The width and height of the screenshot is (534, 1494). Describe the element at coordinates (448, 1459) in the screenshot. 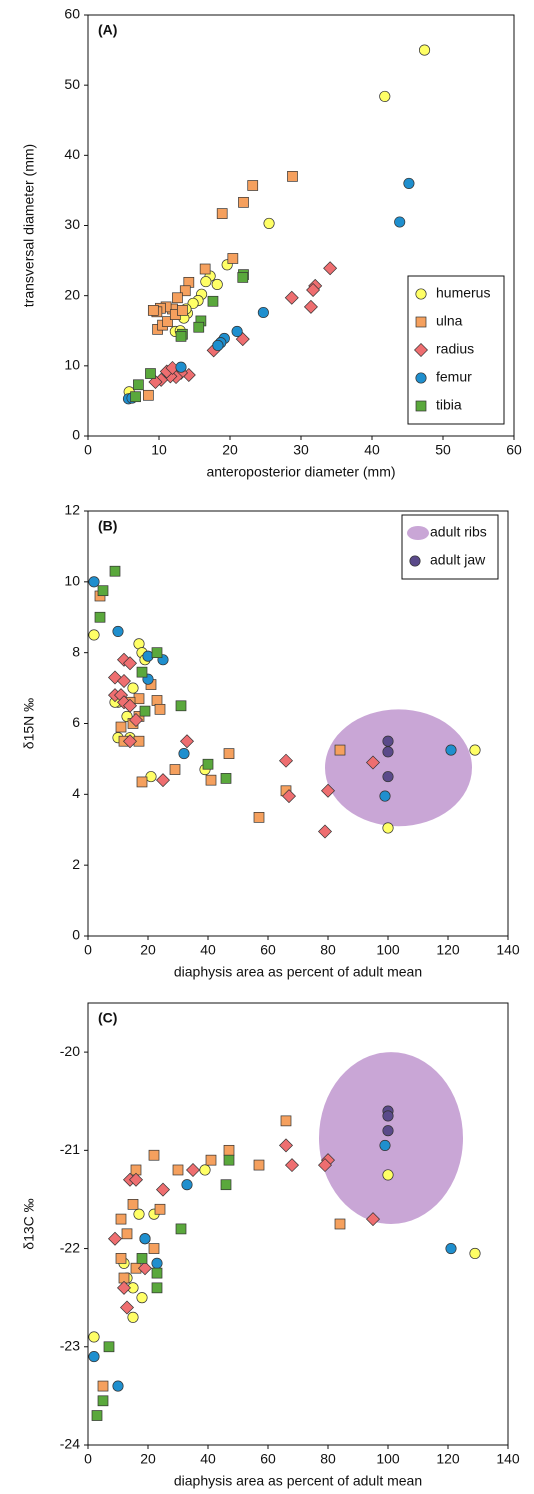

I see `x-tick-label: 120` at that location.